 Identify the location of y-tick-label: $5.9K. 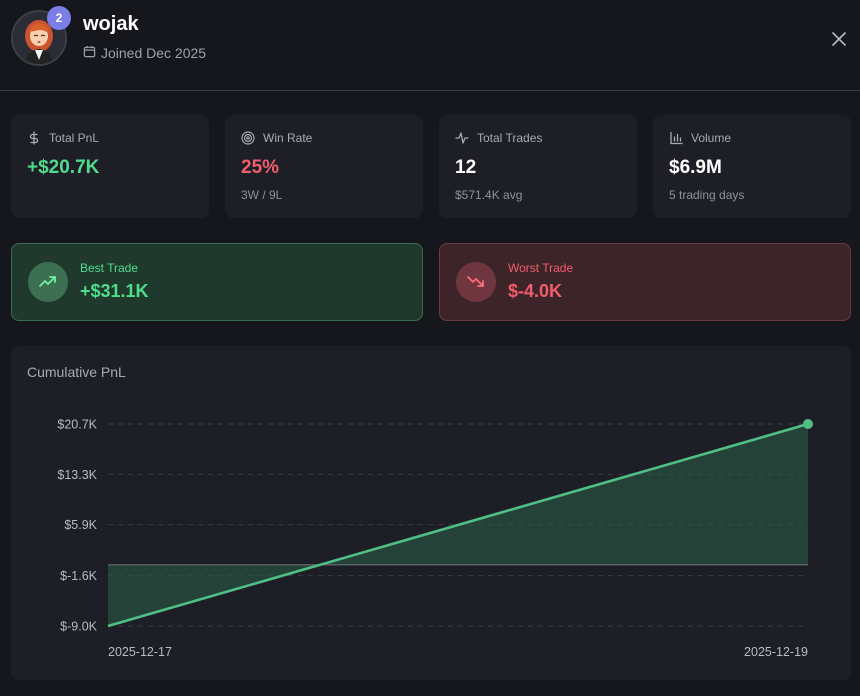
(80, 525).